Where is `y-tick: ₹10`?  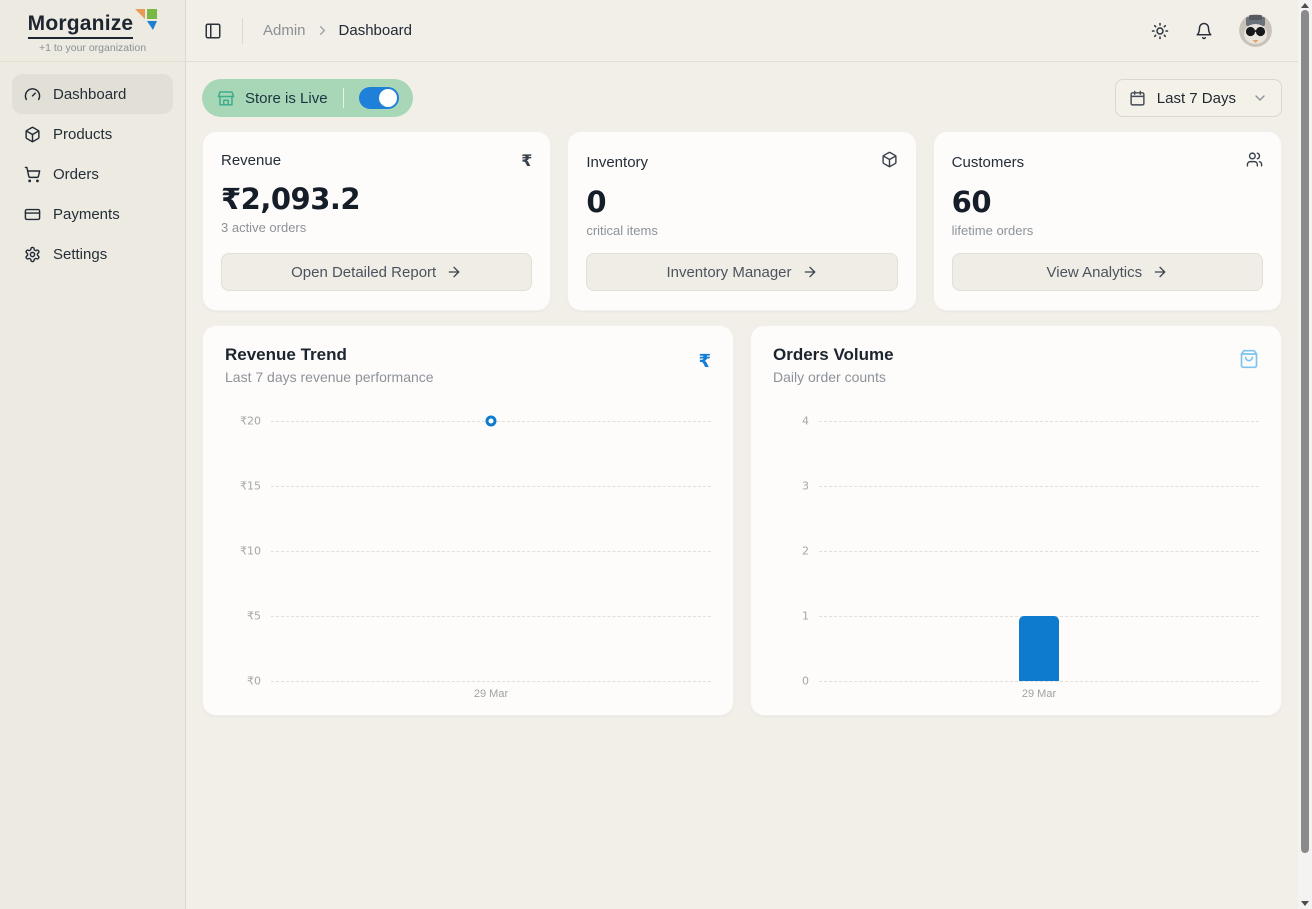 y-tick: ₹10 is located at coordinates (250, 551).